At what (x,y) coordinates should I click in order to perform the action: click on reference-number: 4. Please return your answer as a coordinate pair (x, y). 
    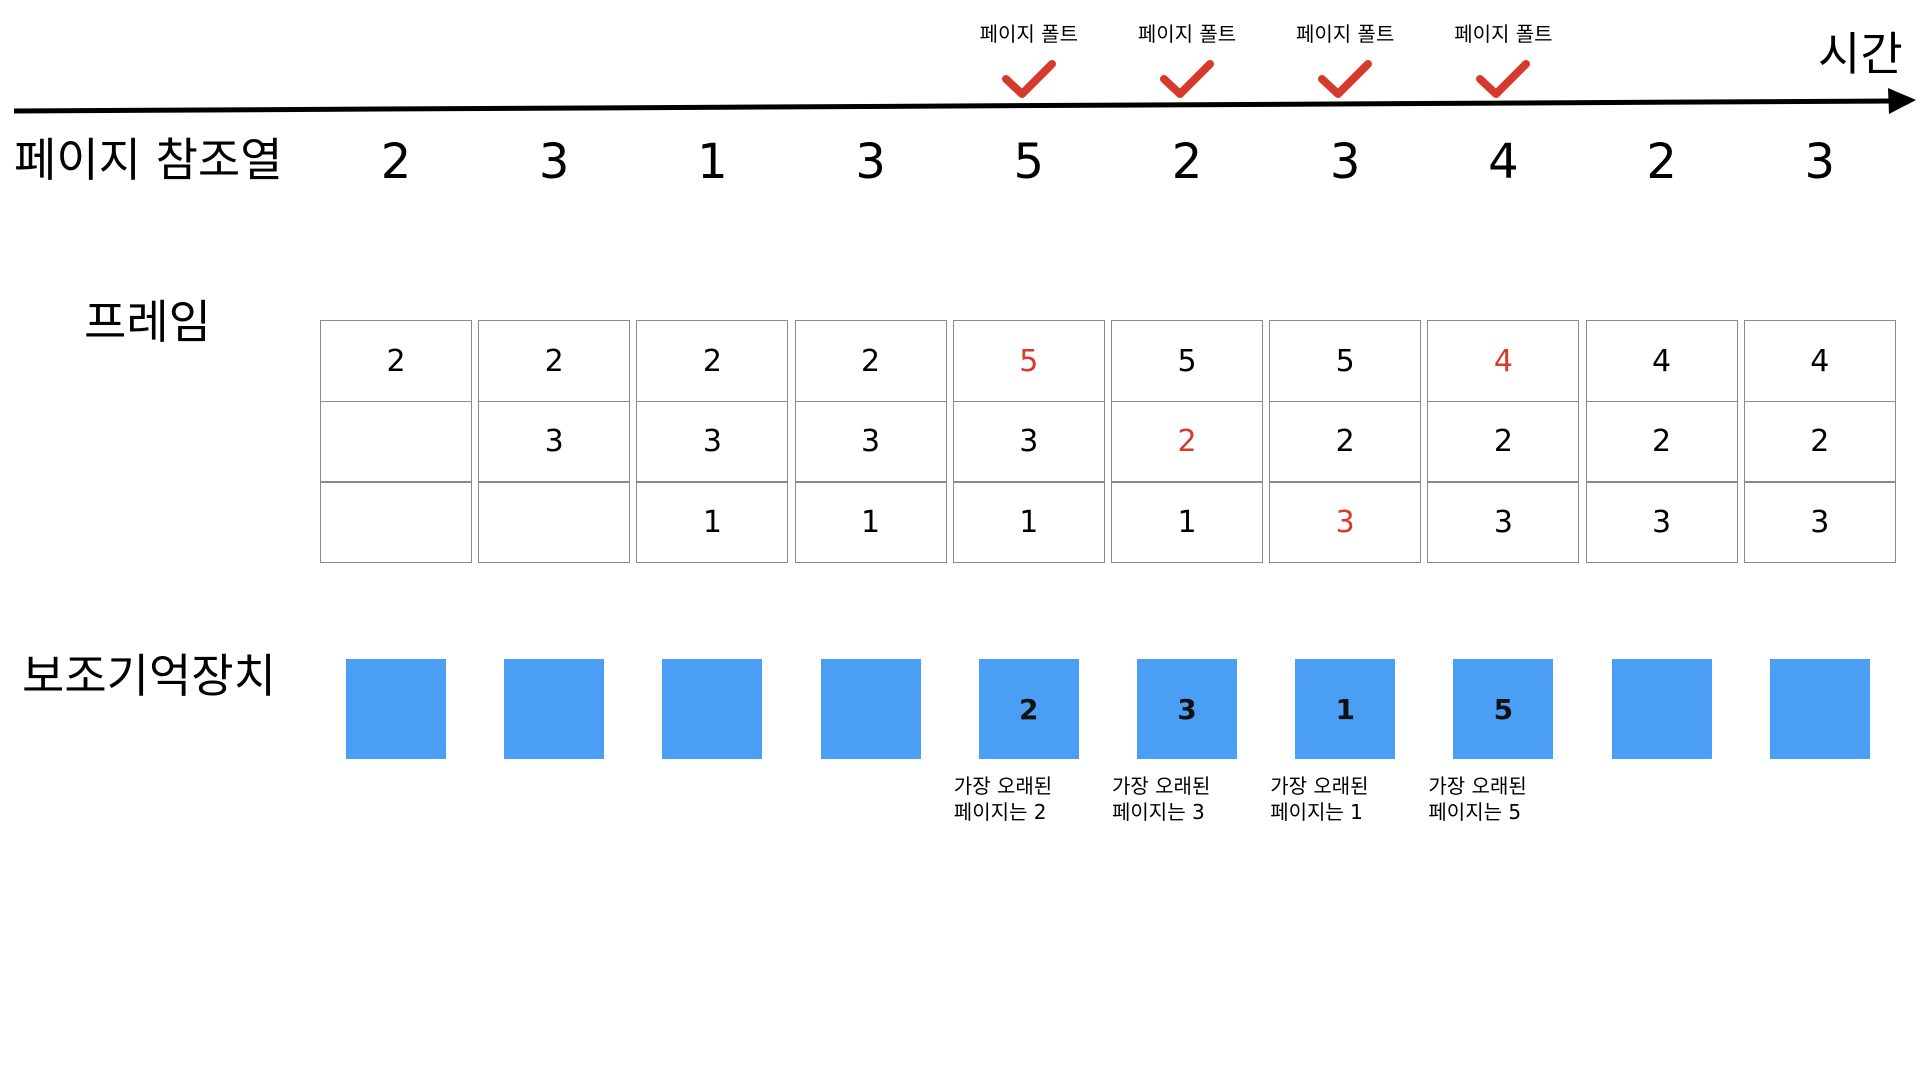
    Looking at the image, I should click on (1503, 162).